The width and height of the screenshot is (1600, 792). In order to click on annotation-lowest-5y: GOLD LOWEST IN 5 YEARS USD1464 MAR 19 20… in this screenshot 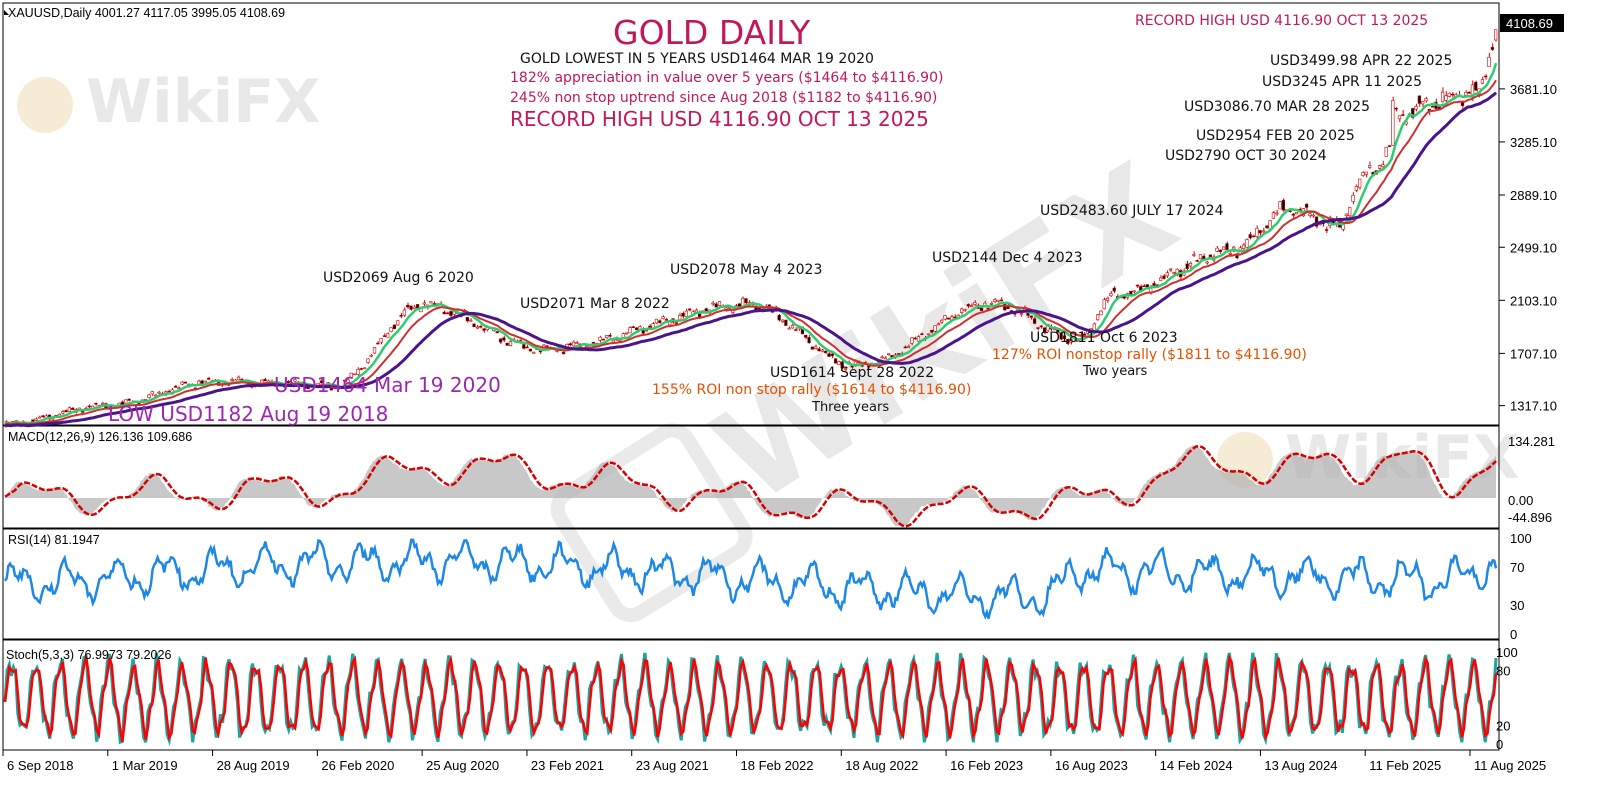, I will do `click(697, 59)`.